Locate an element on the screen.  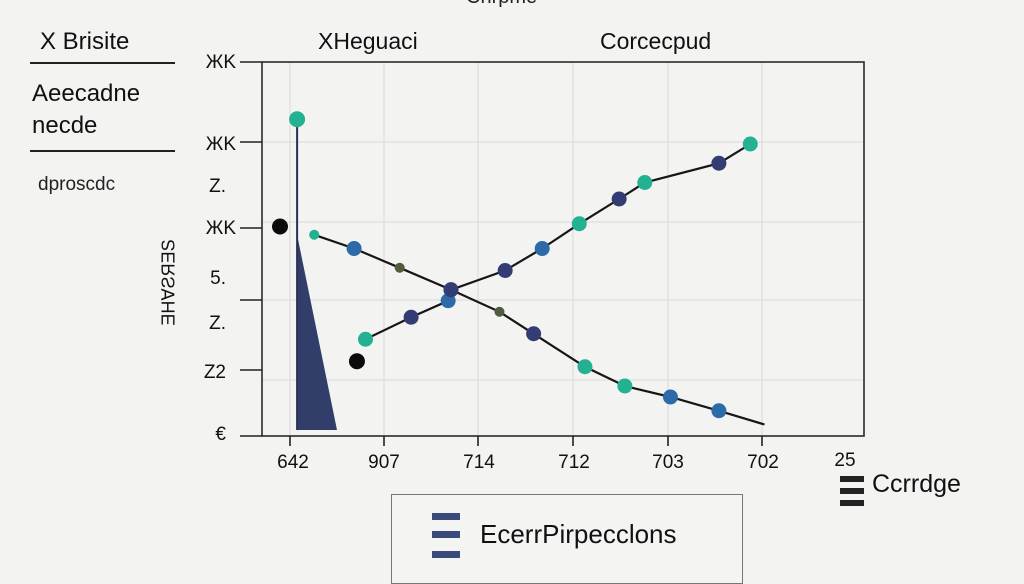
y-tick-label: 5. is located at coordinates (218, 278).